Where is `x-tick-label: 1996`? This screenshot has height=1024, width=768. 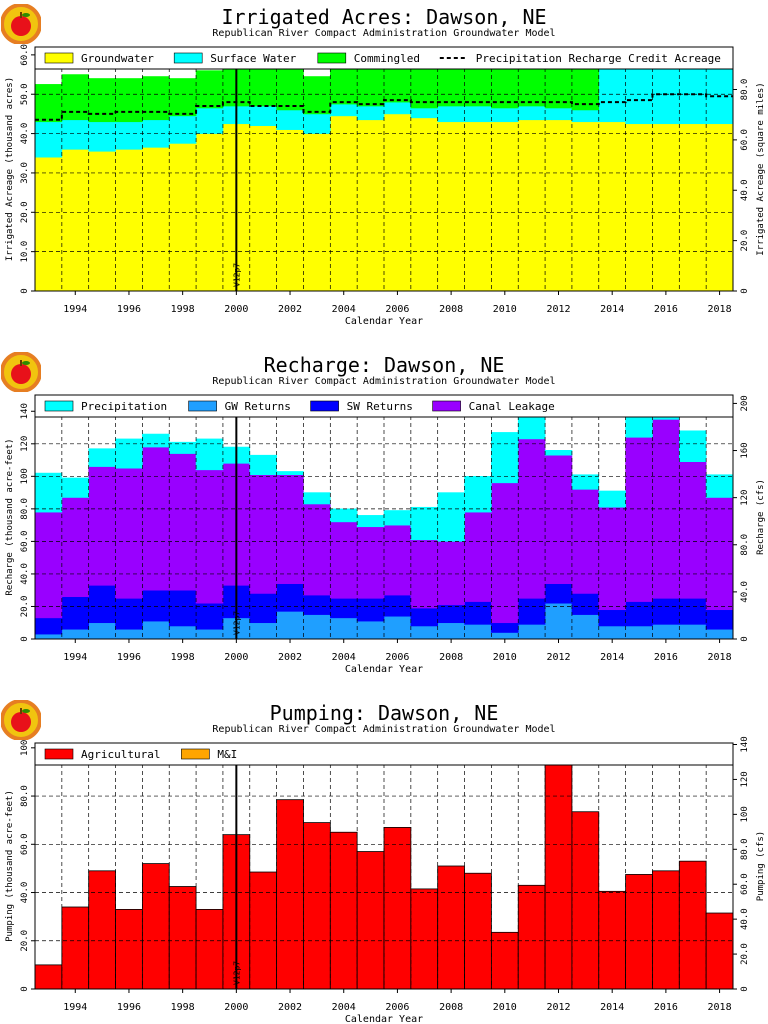 x-tick-label: 1996 is located at coordinates (129, 1007).